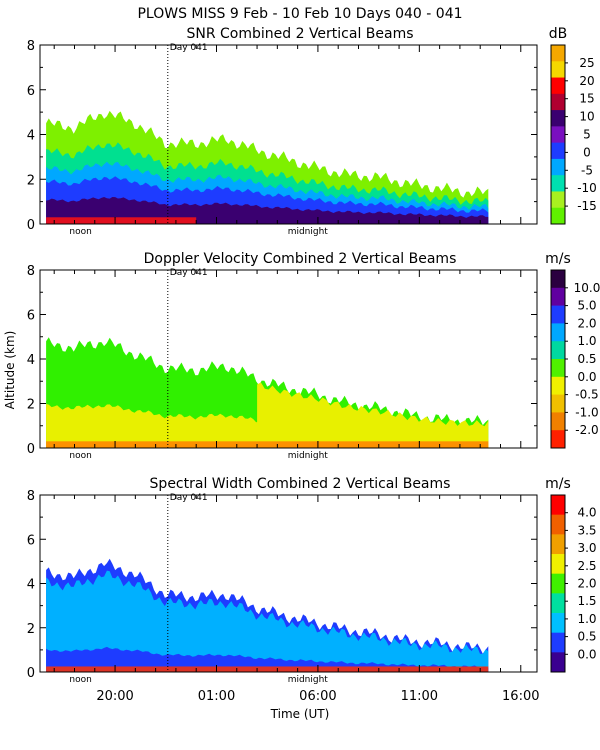 The height and width of the screenshot is (750, 600). Describe the element at coordinates (586, 412) in the screenshot. I see `colorbar-label: -1.0` at that location.